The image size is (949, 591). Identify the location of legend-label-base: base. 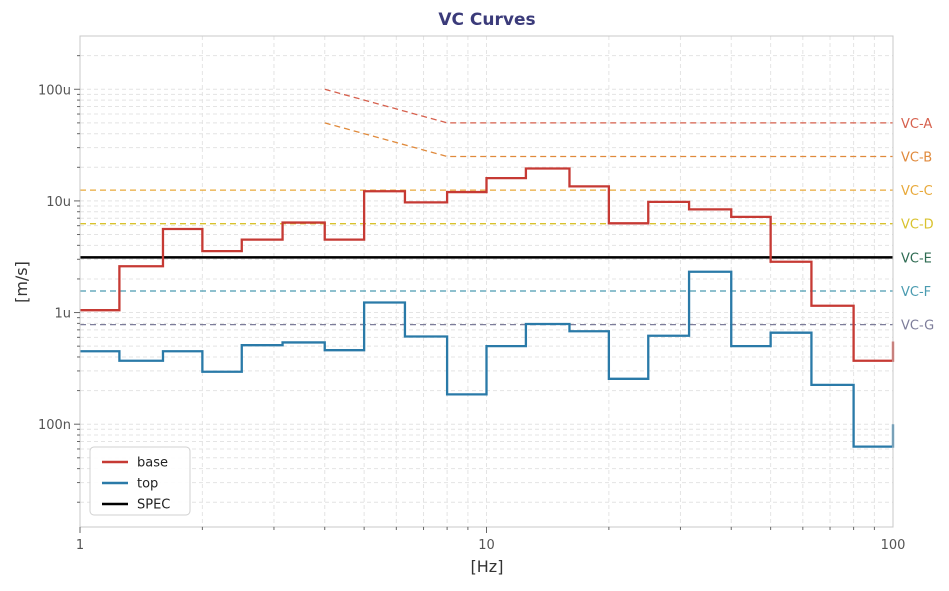
(152, 463).